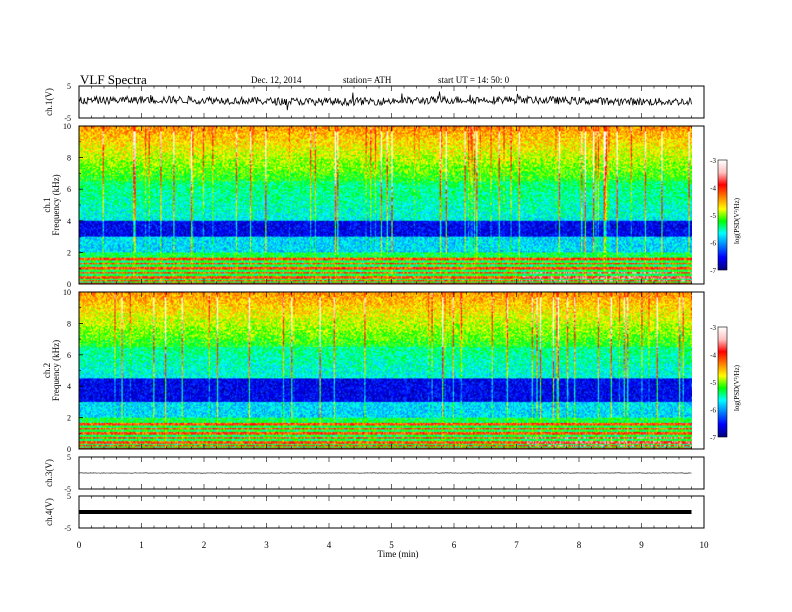  I want to click on xtick-label: 4, so click(329, 545).